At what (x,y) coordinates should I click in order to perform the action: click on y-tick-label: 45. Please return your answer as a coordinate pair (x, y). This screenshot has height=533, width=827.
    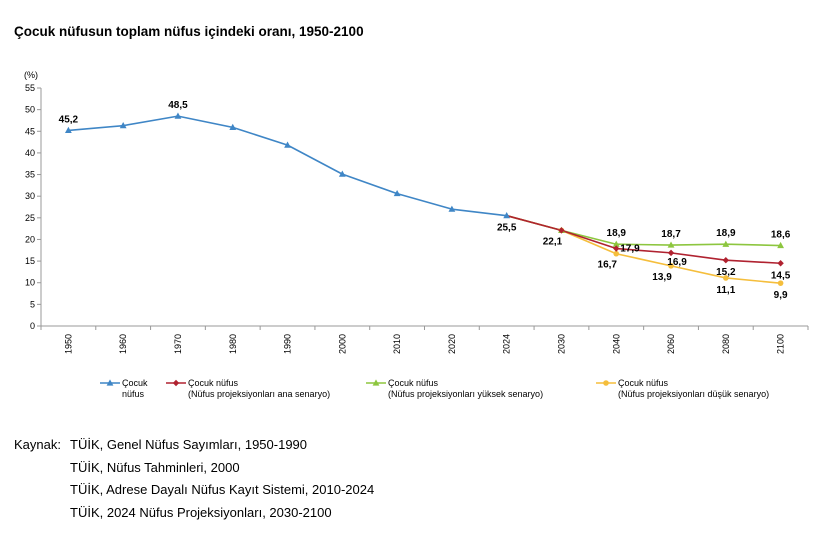
    Looking at the image, I should click on (30, 131).